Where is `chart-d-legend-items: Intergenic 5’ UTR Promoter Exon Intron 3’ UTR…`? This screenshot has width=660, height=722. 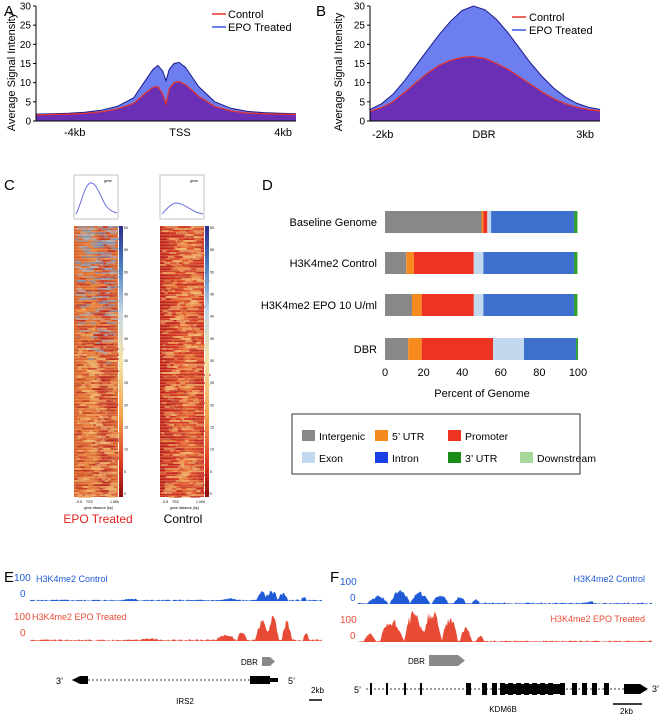
chart-d-legend-items: Intergenic 5’ UTR Promoter Exon Intron 3’ UTR… is located at coordinates (449, 447).